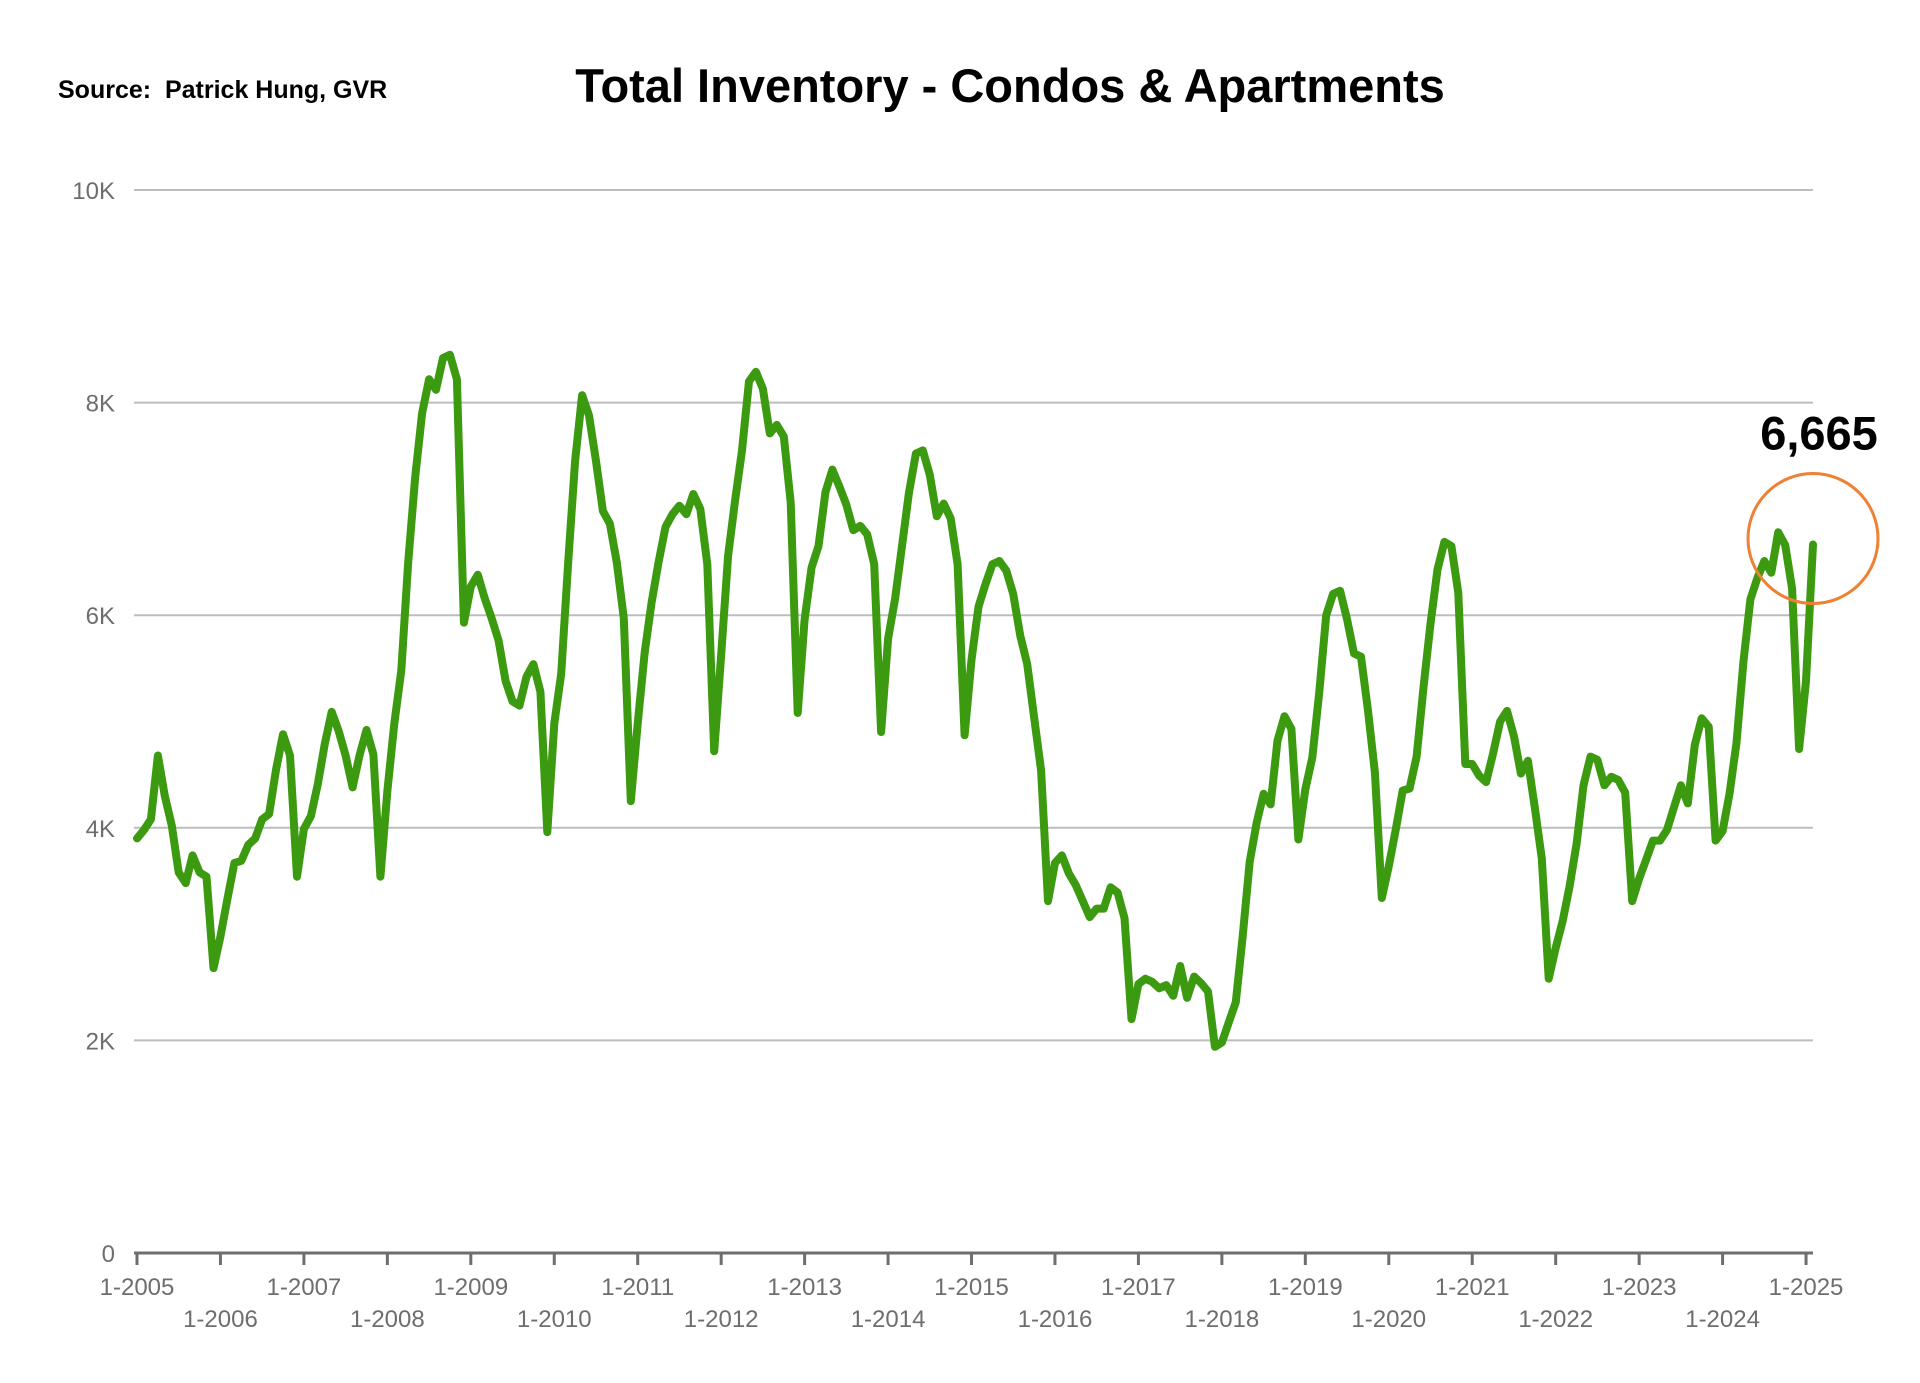 This screenshot has height=1383, width=1920. Describe the element at coordinates (554, 1319) in the screenshot. I see `x-tick-label: 1-2010` at that location.